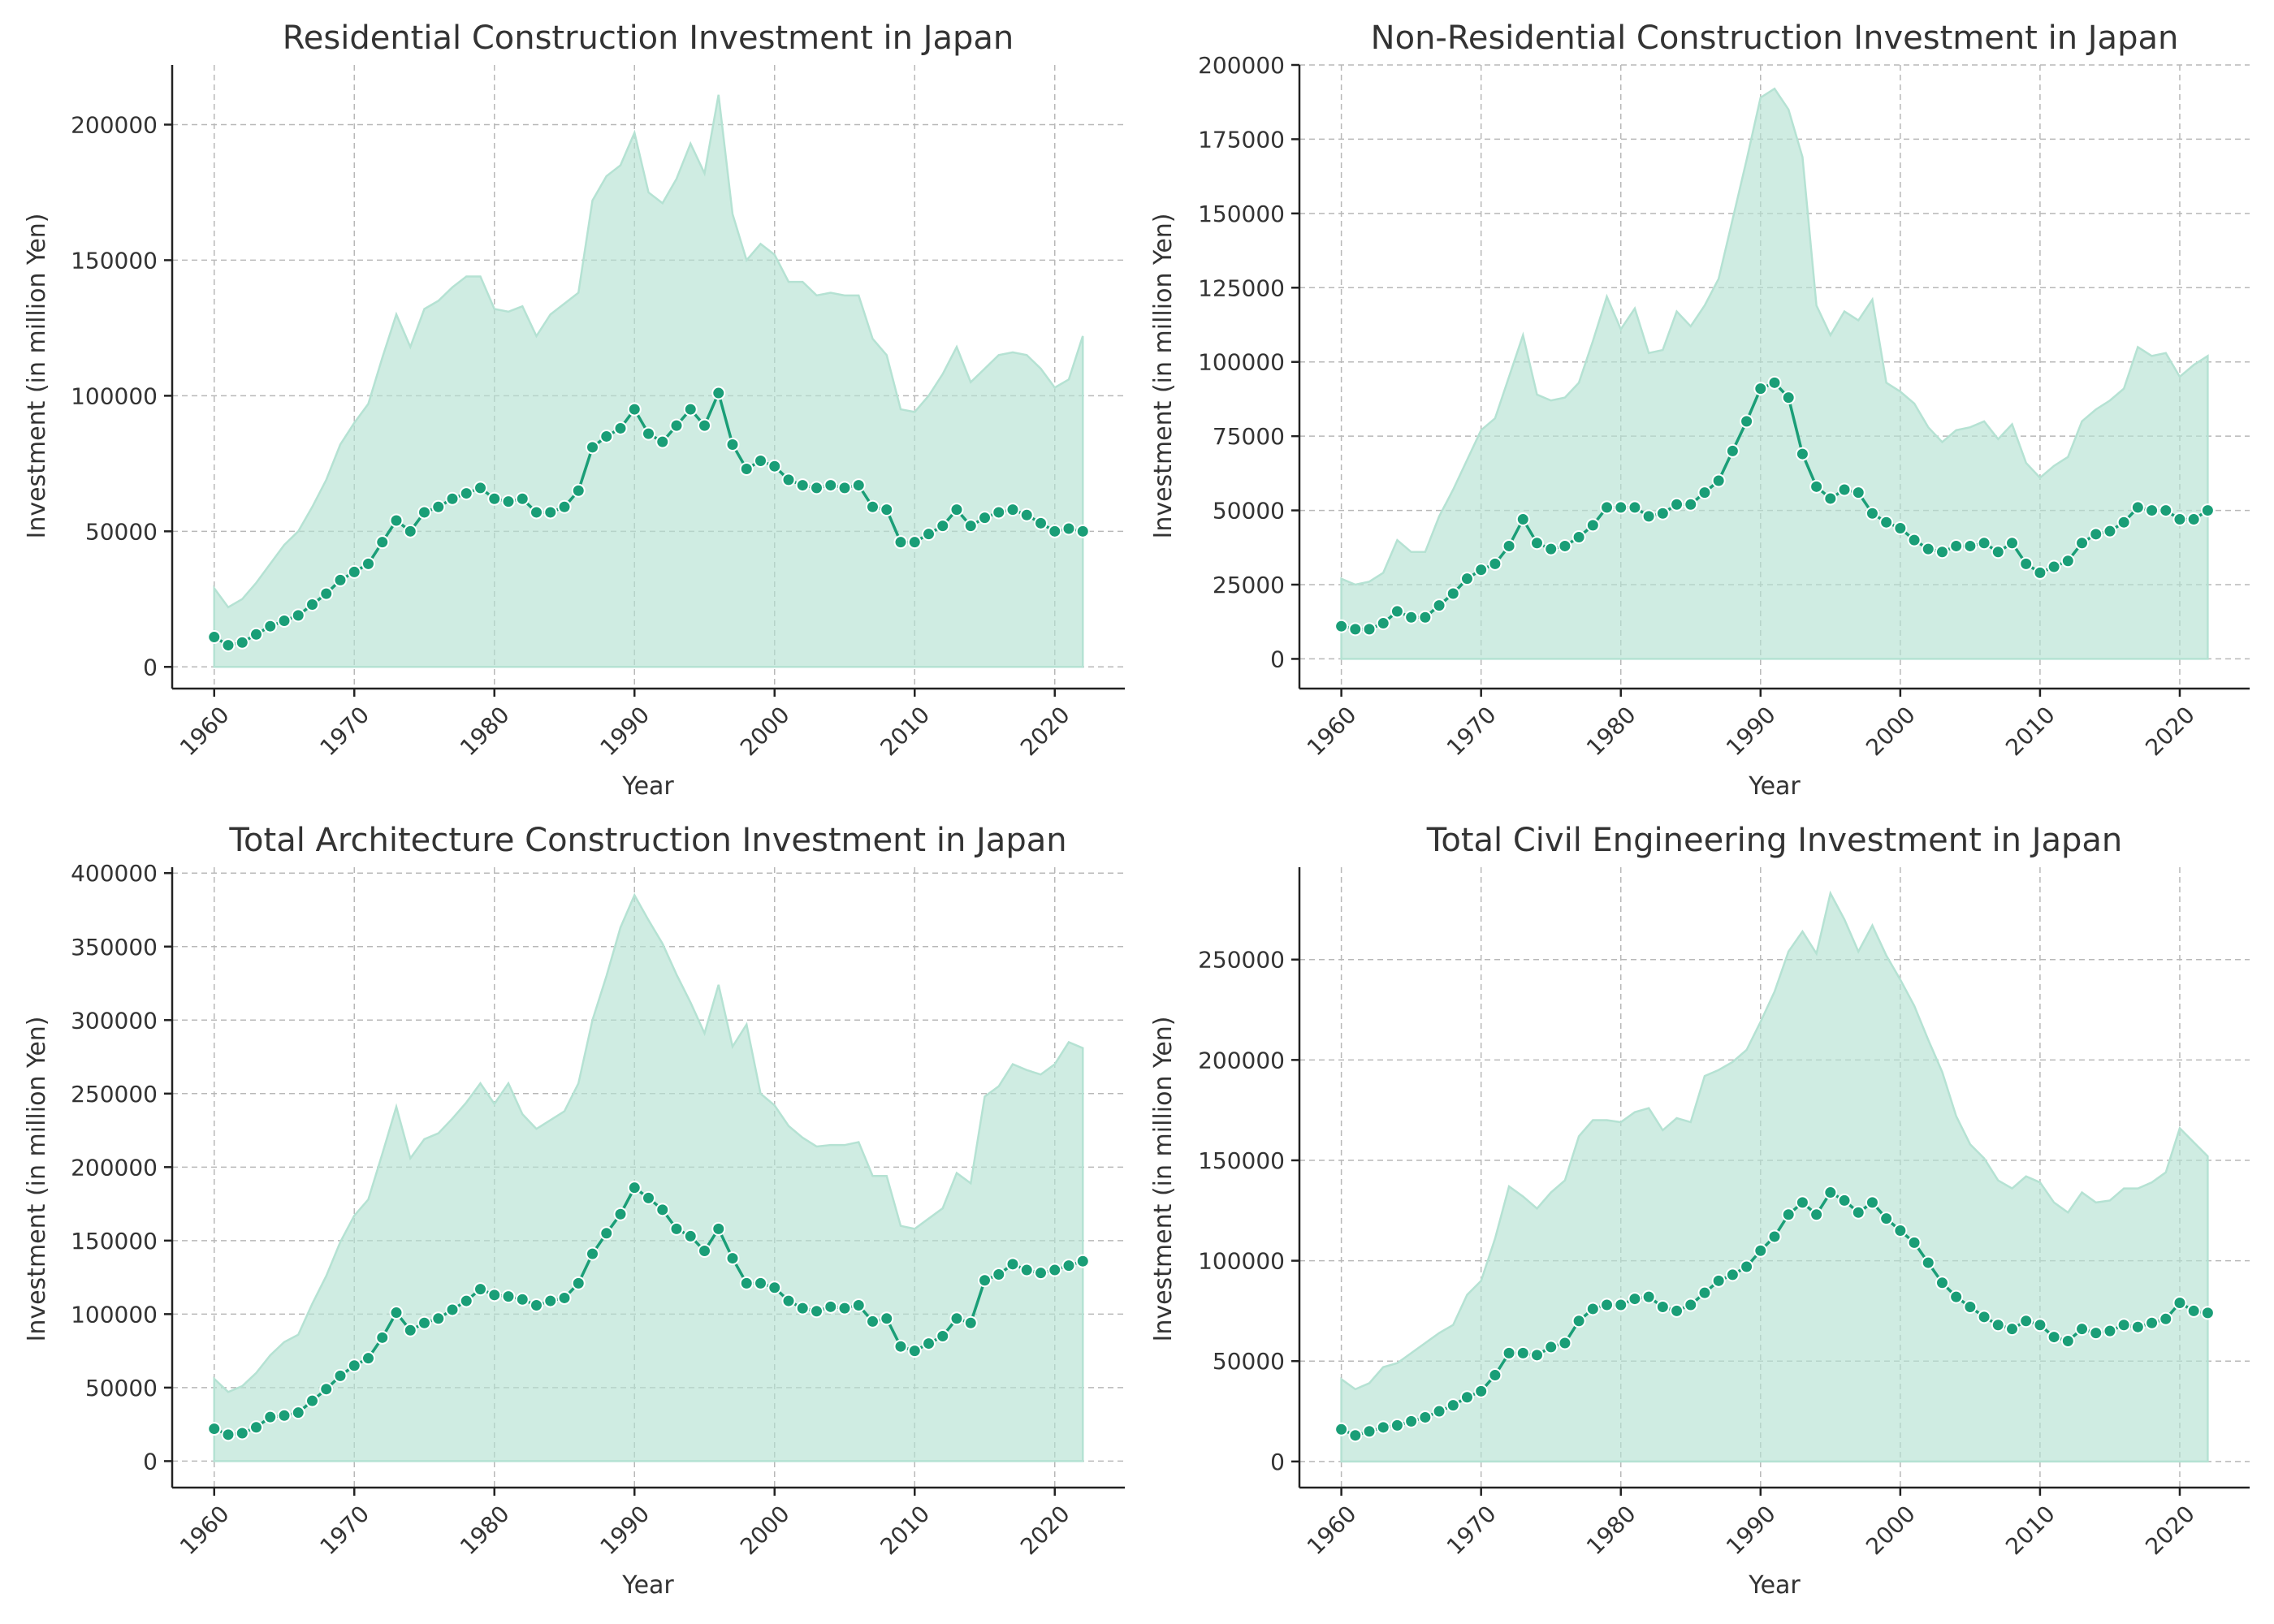 Image resolution: width=2274 pixels, height=1624 pixels. What do you see at coordinates (1241, 288) in the screenshot?
I see `y-tick-label: 125000` at bounding box center [1241, 288].